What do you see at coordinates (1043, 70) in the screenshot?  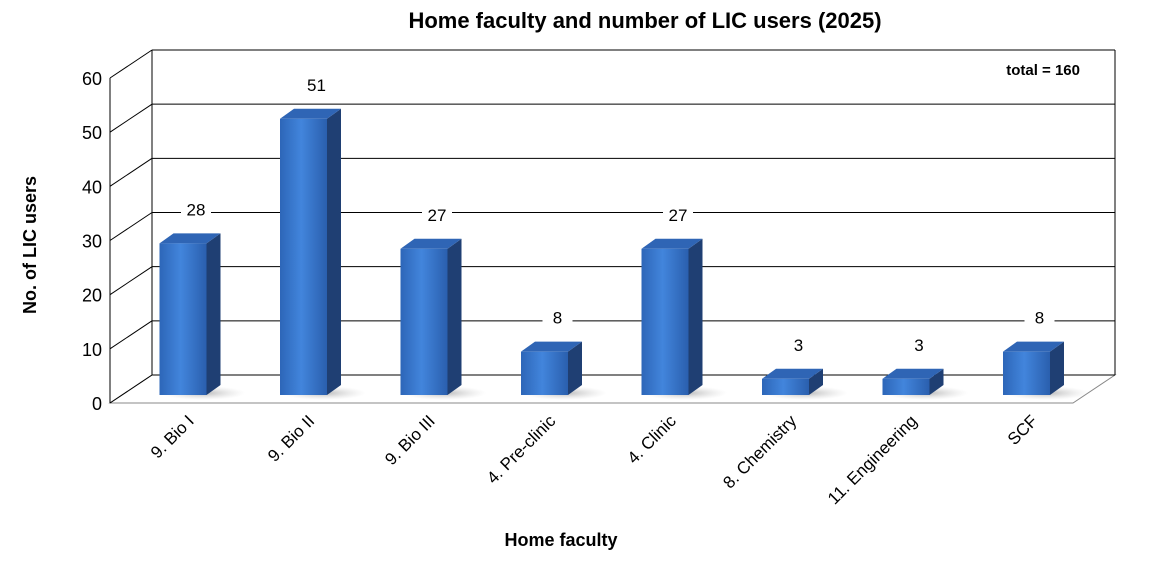 I see `total-annotation: total = 160` at bounding box center [1043, 70].